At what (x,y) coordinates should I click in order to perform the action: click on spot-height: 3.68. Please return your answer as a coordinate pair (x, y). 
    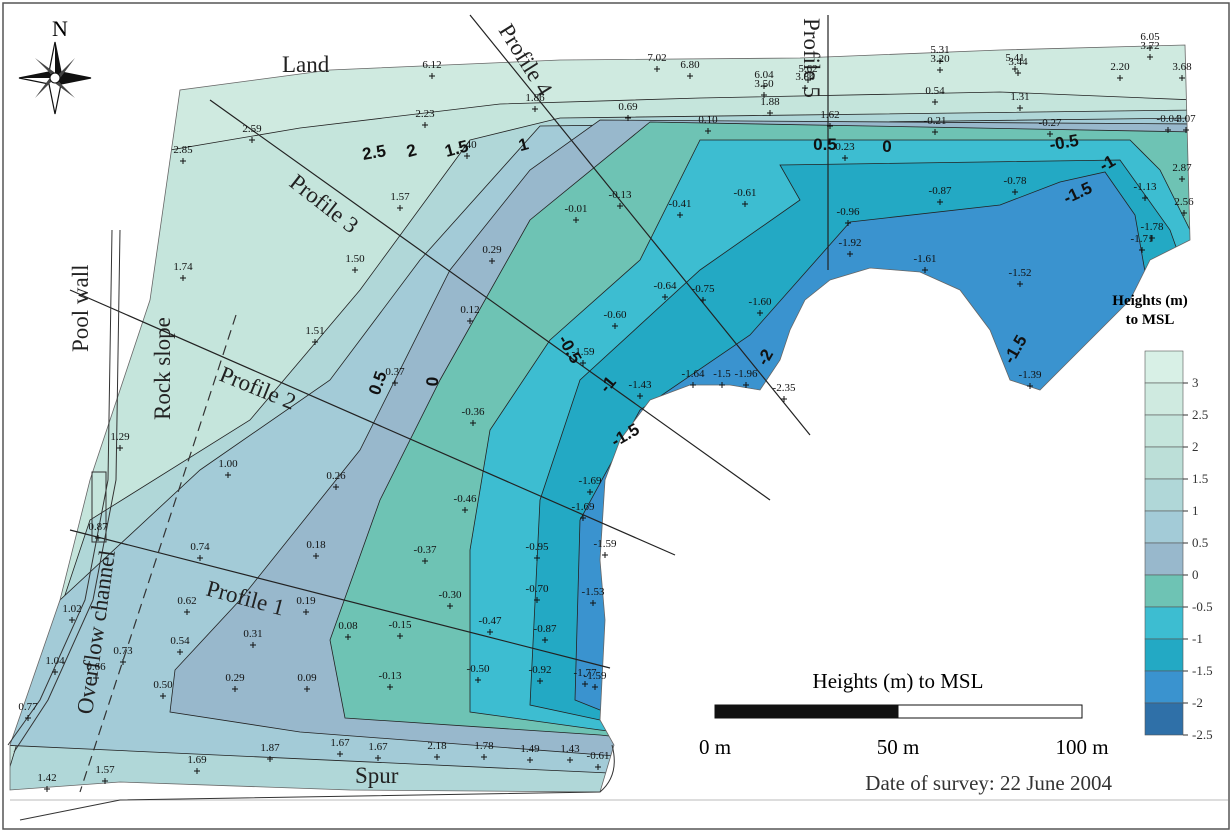
    Looking at the image, I should click on (1182, 71).